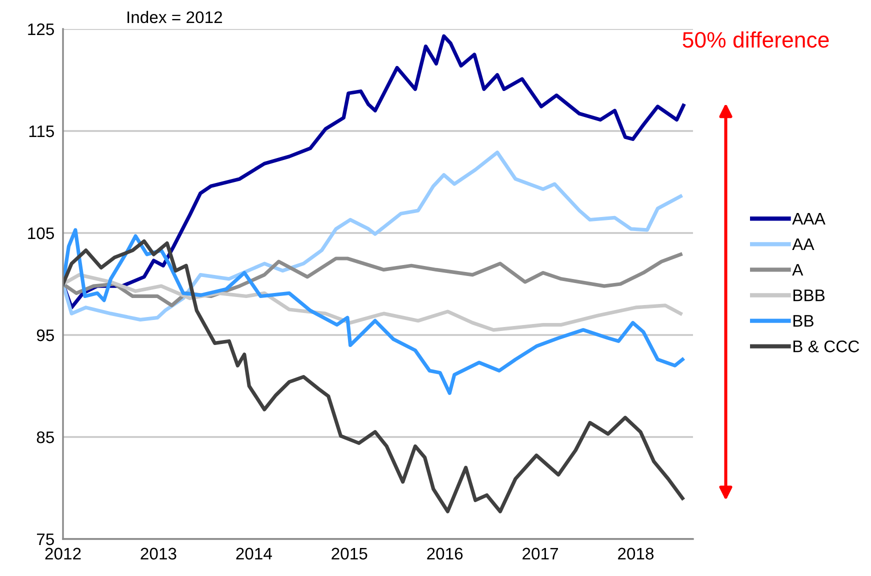 The width and height of the screenshot is (871, 576). Describe the element at coordinates (45, 540) in the screenshot. I see `y-tick-label: 75` at that location.